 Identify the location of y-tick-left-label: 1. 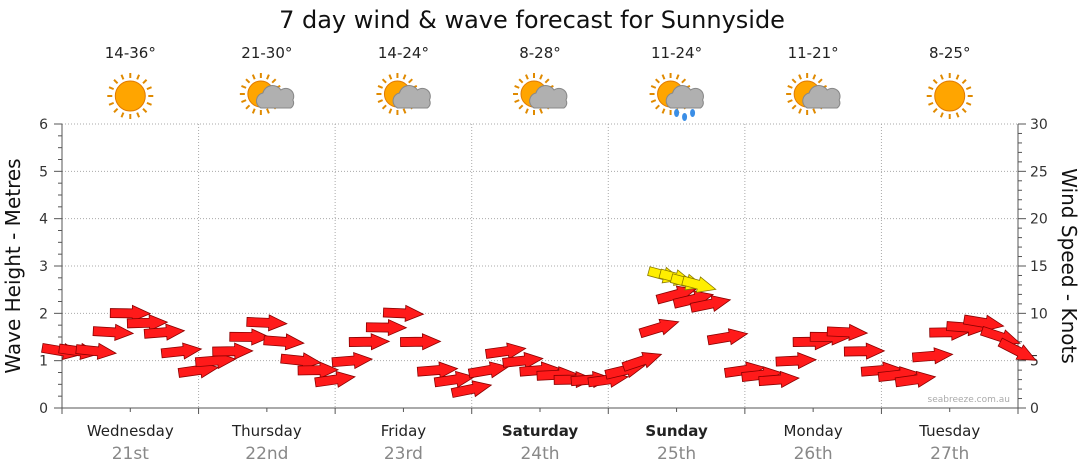
(43, 362).